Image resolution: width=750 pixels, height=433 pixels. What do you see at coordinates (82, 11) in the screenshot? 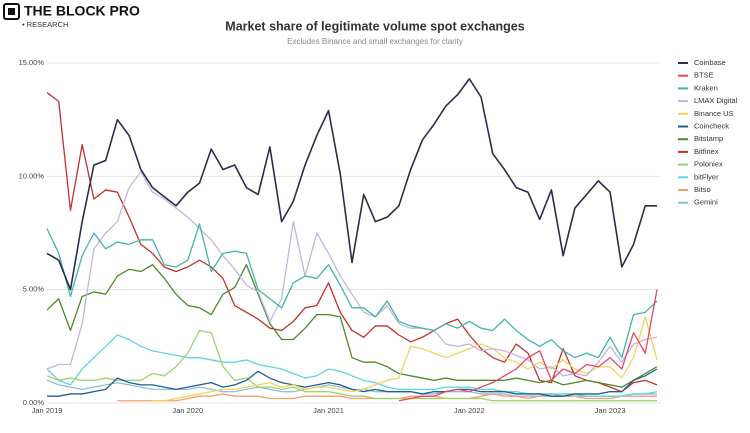
I see `brand-name: THE BLOCK PRO` at bounding box center [82, 11].